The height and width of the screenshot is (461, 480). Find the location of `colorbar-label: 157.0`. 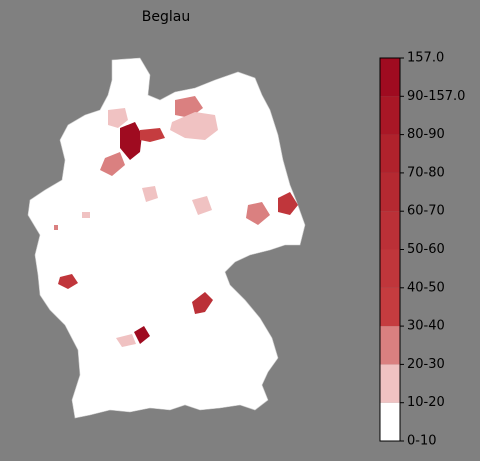

colorbar-label: 157.0 is located at coordinates (425, 58).